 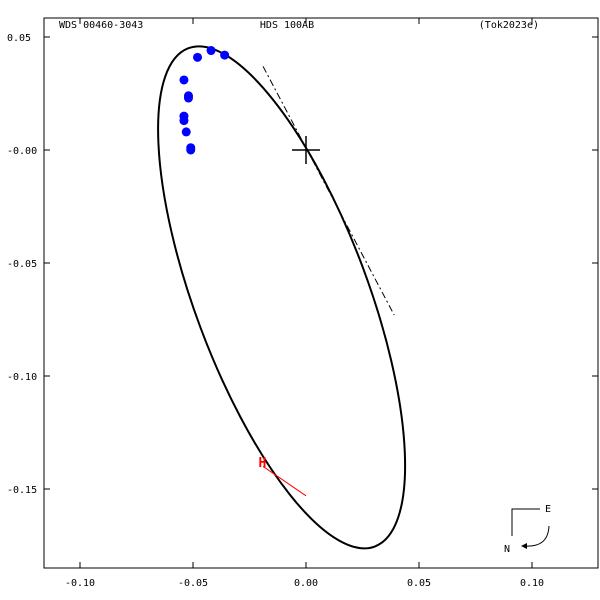 I want to click on observation-points, so click(x=204, y=100).